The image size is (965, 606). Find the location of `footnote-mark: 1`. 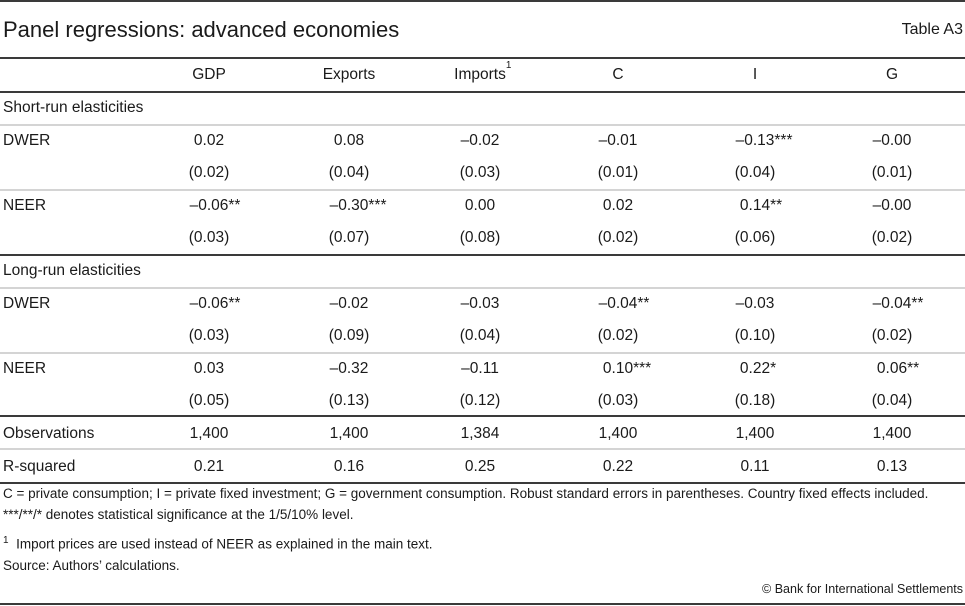

footnote-mark: 1 is located at coordinates (6, 540).